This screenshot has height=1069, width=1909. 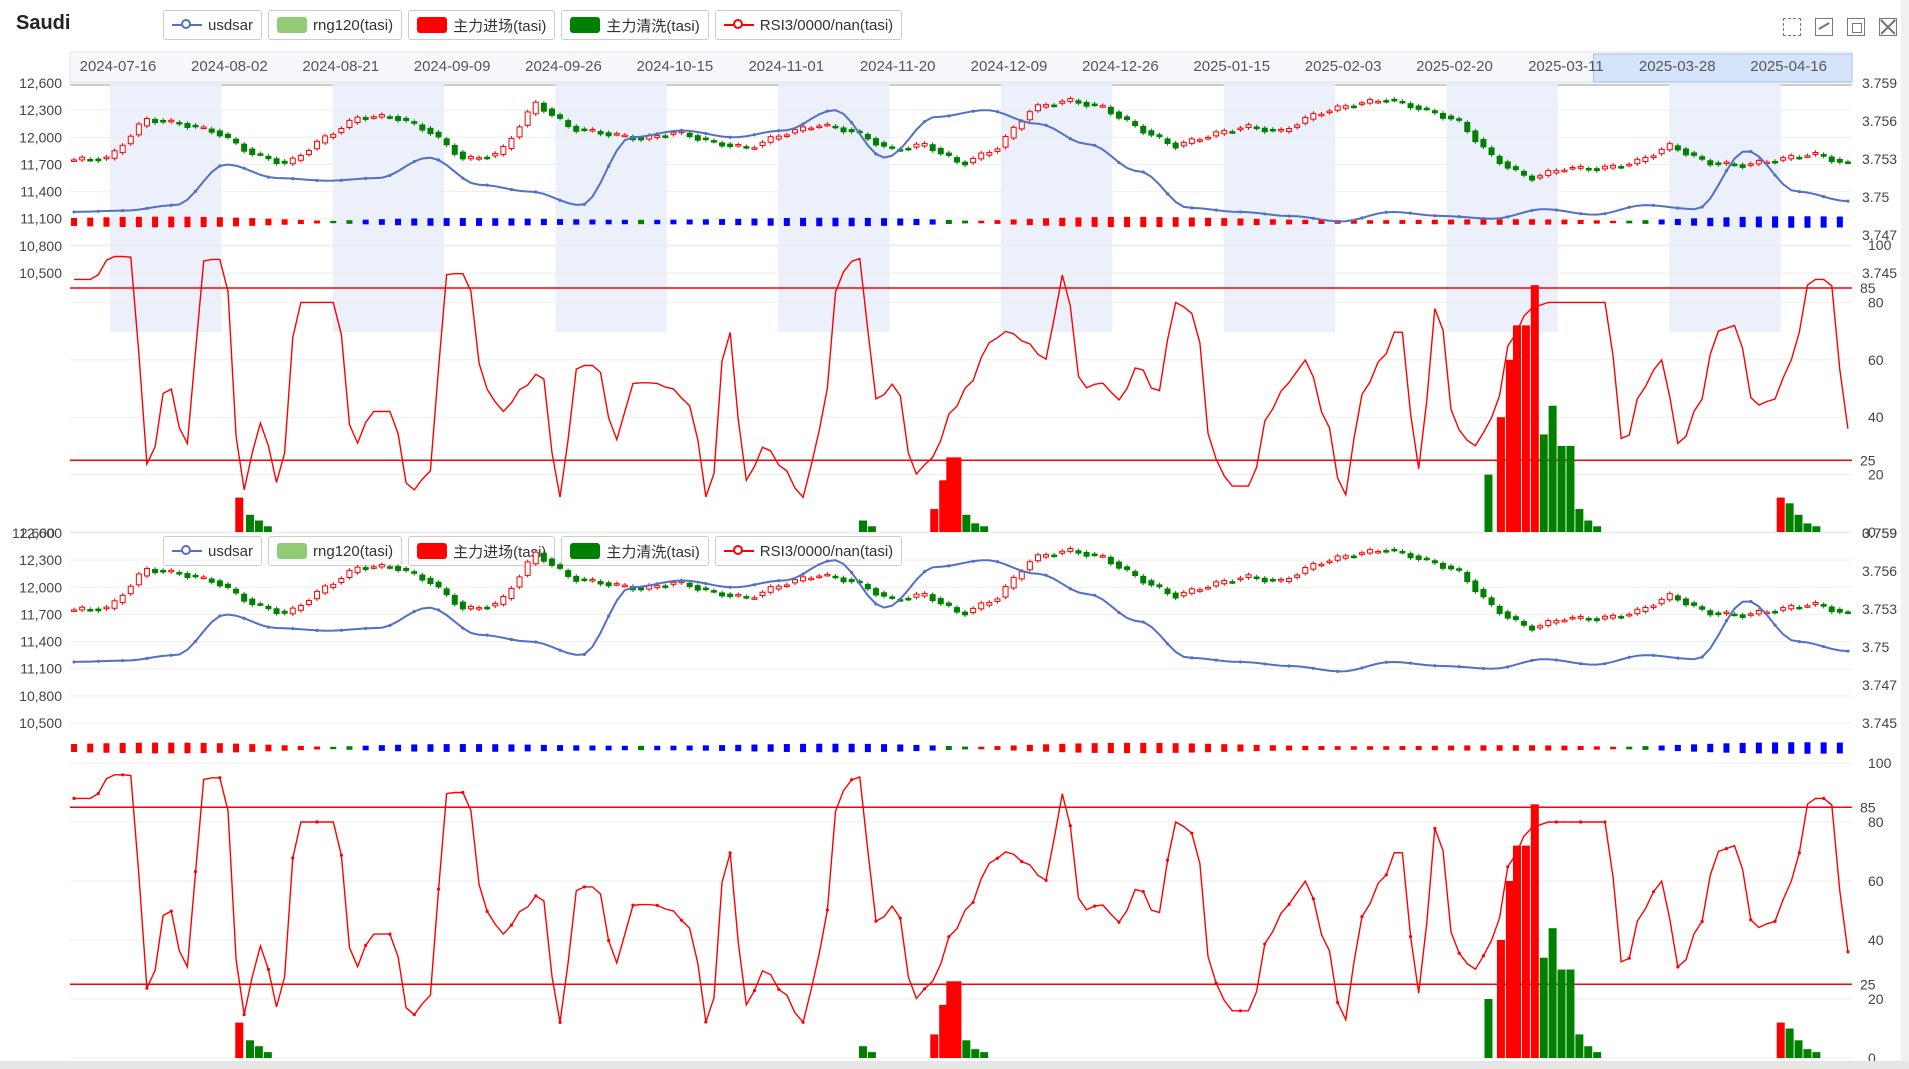 I want to click on legend-label: 主力清洗(tasi), so click(x=653, y=26).